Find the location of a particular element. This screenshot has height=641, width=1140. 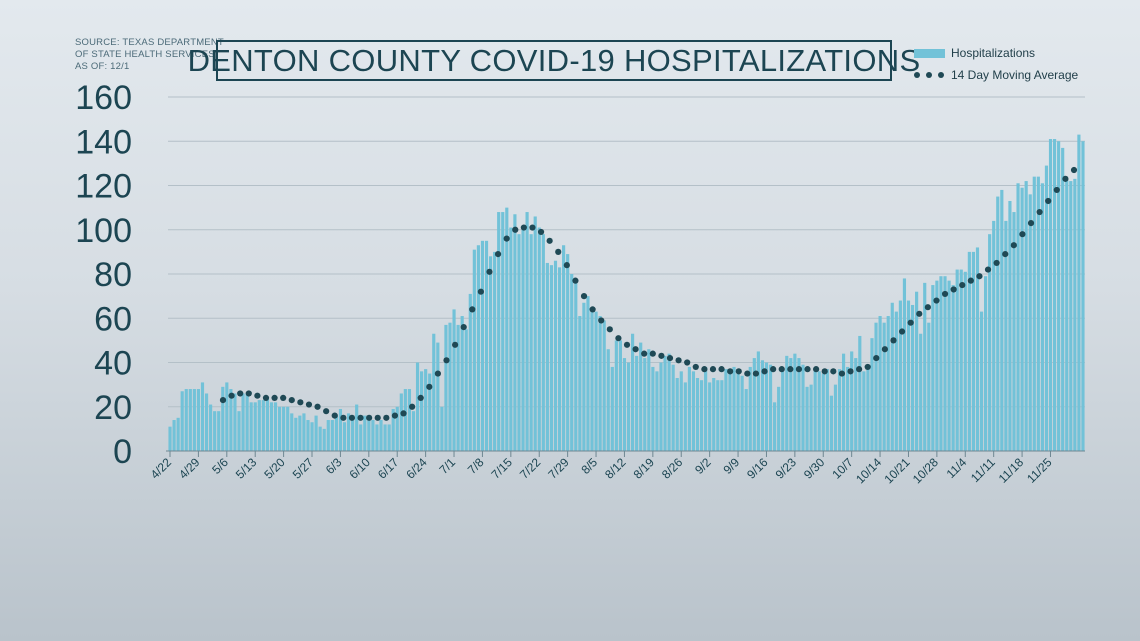

legend-item-moving-average: 14 Day Moving Average is located at coordinates (996, 75).